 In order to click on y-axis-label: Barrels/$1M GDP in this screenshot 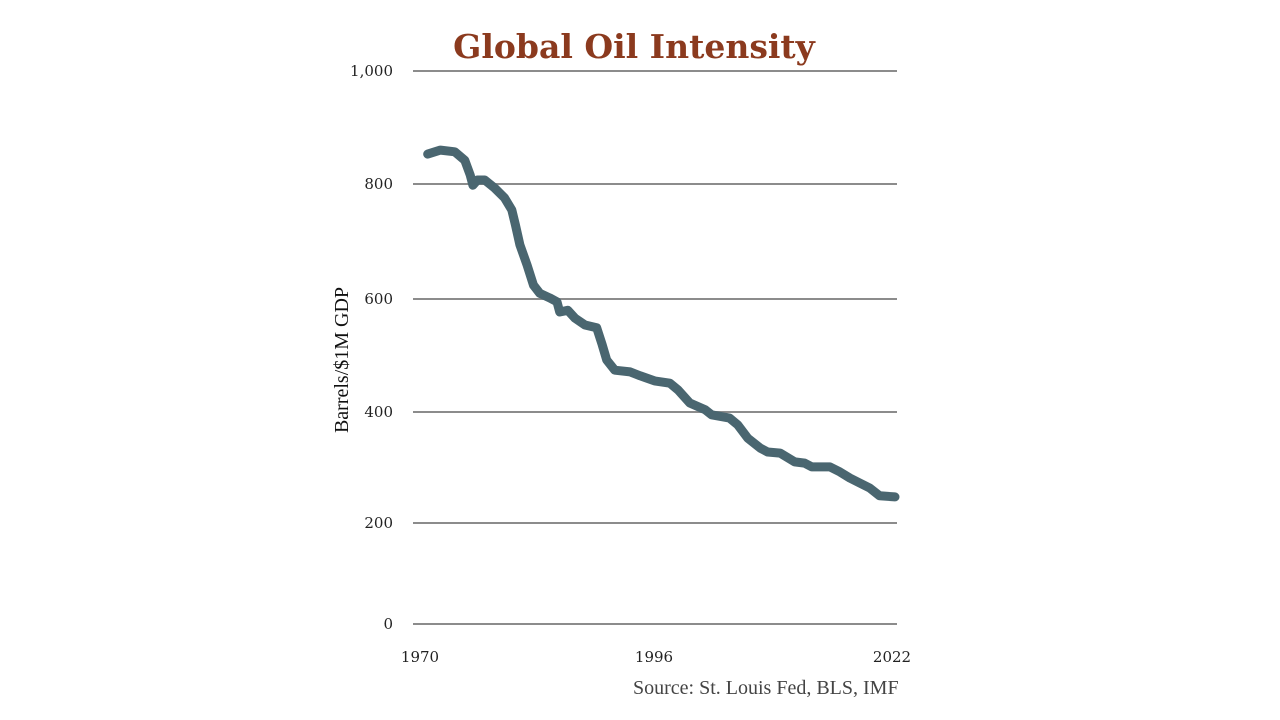, I will do `click(342, 360)`.